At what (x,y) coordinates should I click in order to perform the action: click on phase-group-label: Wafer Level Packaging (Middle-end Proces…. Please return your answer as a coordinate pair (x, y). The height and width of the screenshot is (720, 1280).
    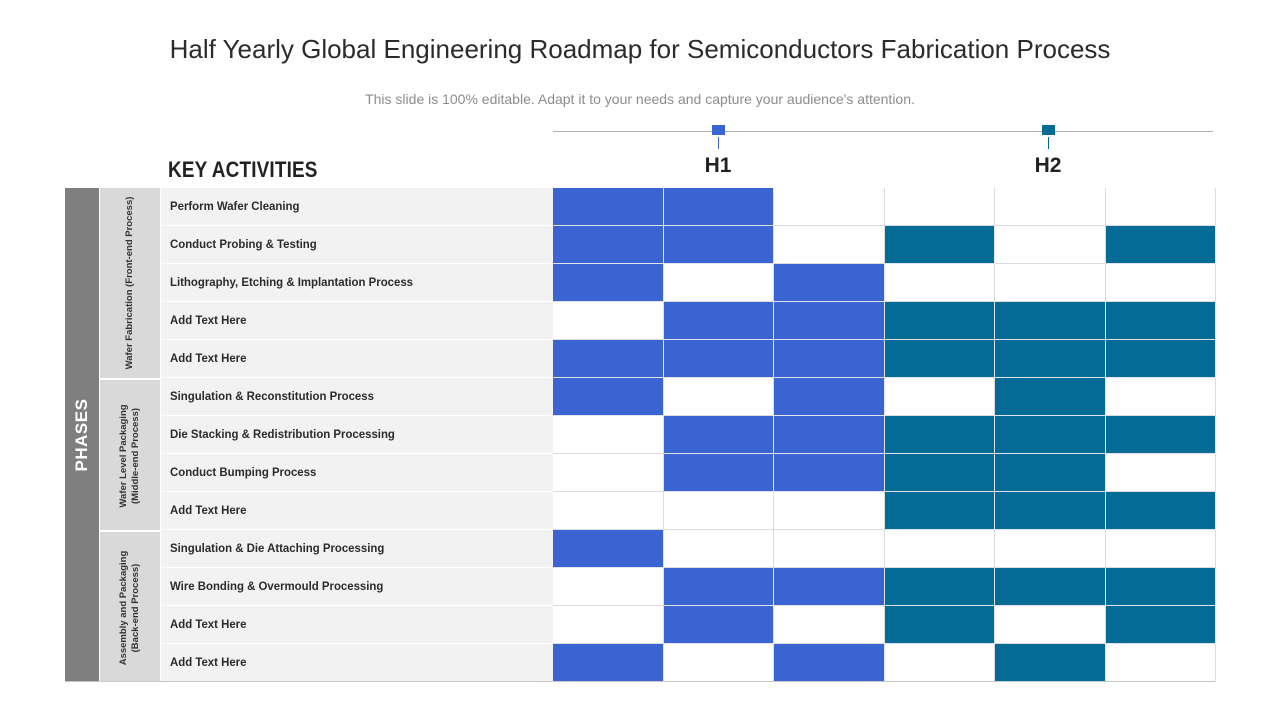
    Looking at the image, I should click on (129, 456).